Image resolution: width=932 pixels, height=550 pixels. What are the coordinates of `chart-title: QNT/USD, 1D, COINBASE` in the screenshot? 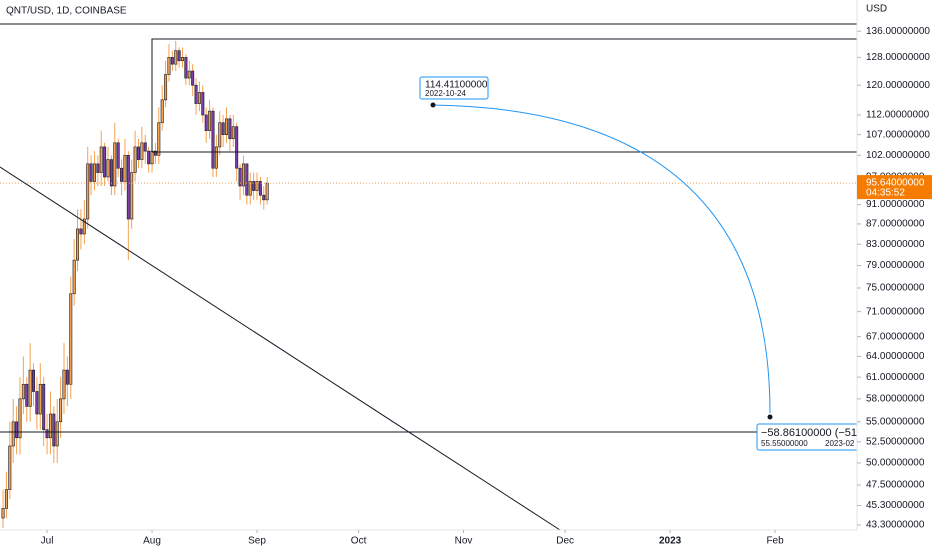 It's located at (66, 11).